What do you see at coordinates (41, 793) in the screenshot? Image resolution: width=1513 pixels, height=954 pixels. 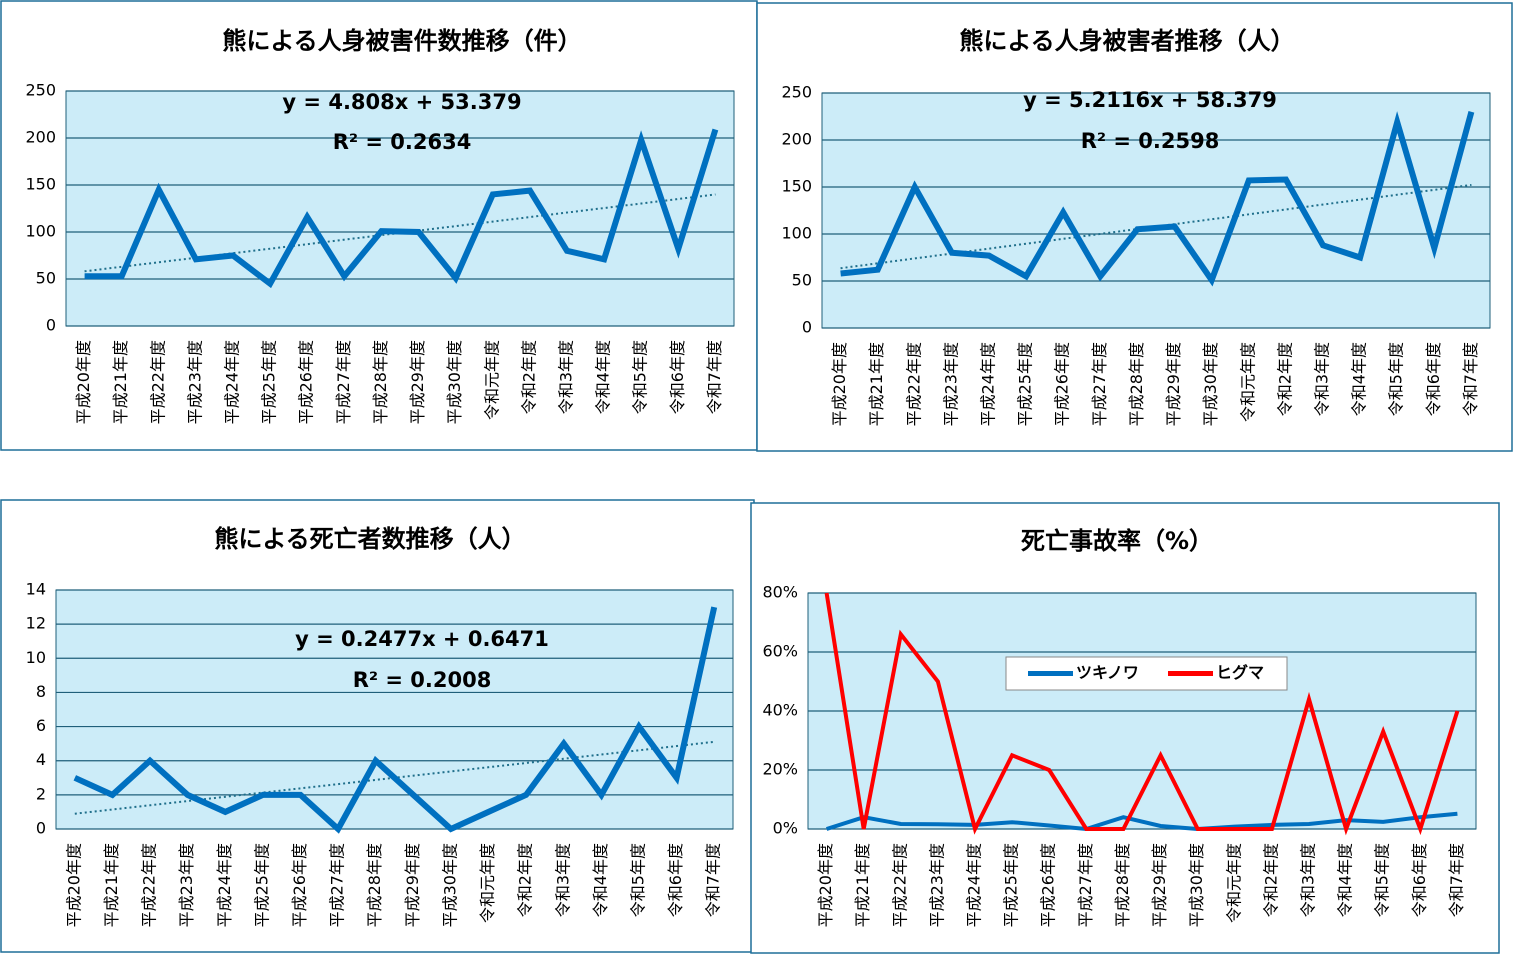 I see `y-tick-label: 2` at bounding box center [41, 793].